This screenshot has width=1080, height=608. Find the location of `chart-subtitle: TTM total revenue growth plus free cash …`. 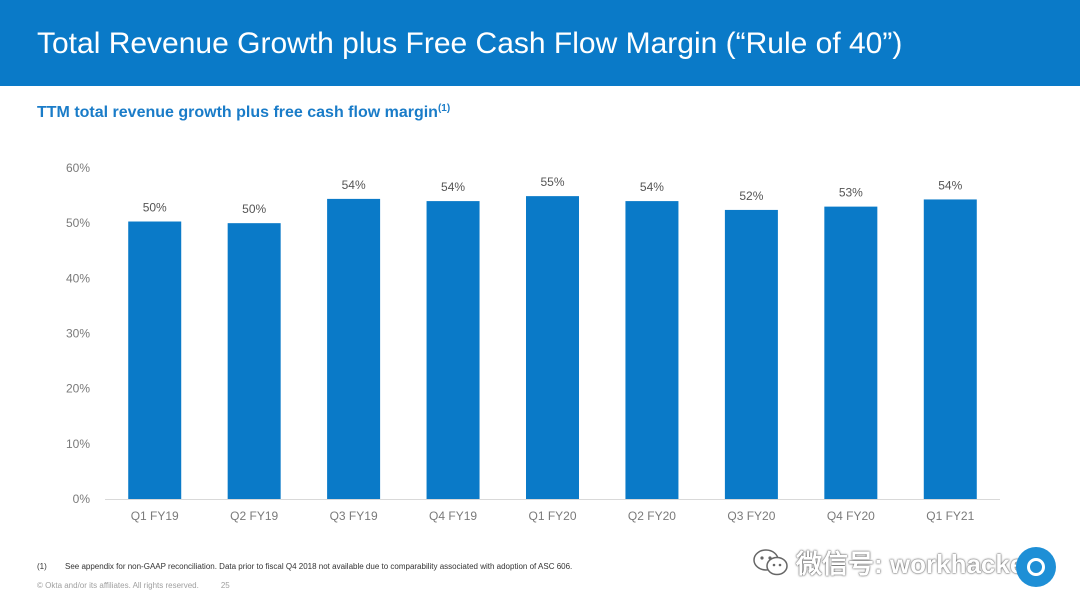

chart-subtitle: TTM total revenue growth plus free cash … is located at coordinates (243, 112).